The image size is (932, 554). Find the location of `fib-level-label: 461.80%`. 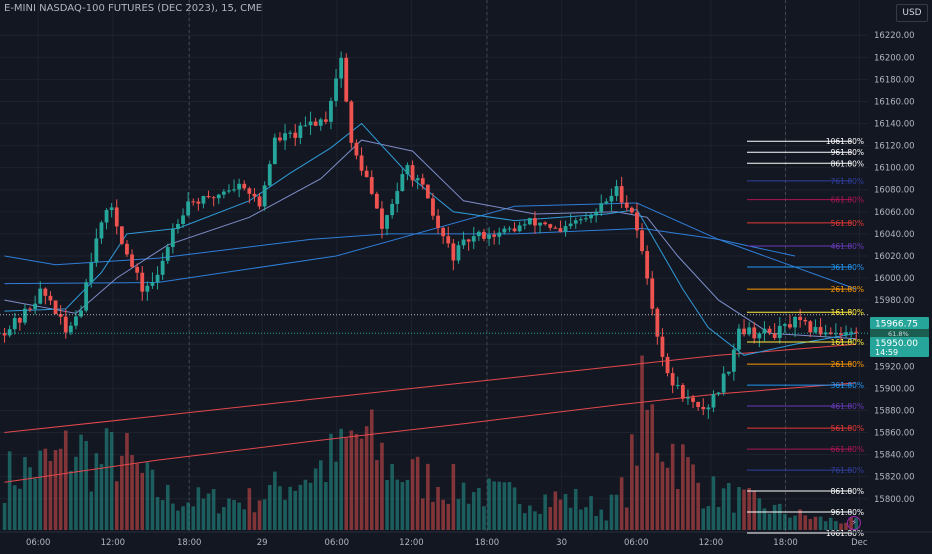

fib-level-label: 461.80% is located at coordinates (847, 406).